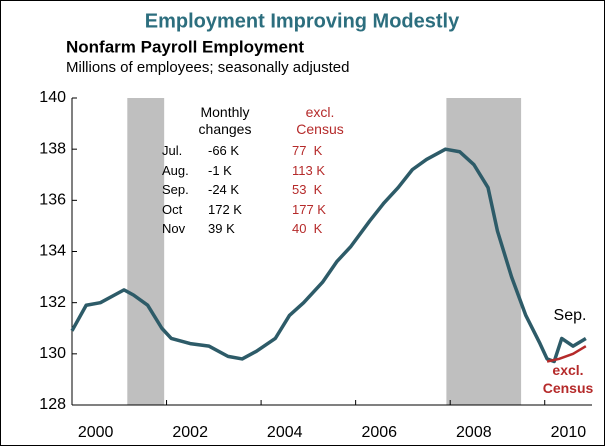 The width and height of the screenshot is (605, 446). Describe the element at coordinates (307, 150) in the screenshot. I see `table-cell: 77 K` at that location.